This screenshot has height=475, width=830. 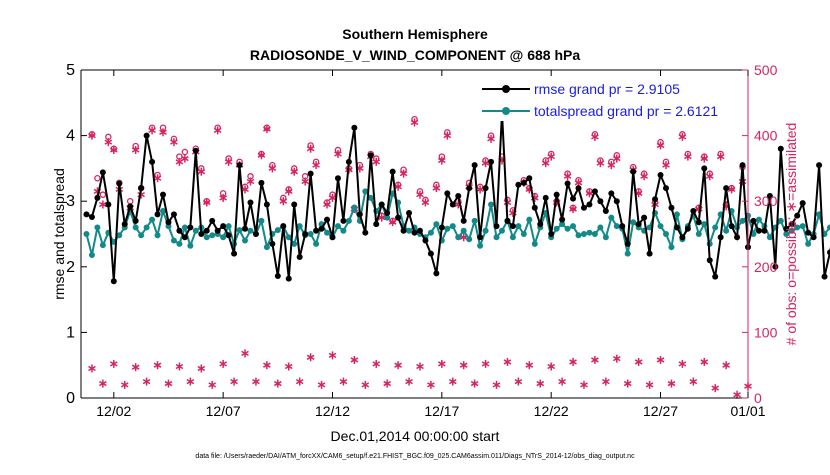 What do you see at coordinates (626, 111) in the screenshot?
I see `legend-spread-label: totalspread grand pr = 2.6121` at bounding box center [626, 111].